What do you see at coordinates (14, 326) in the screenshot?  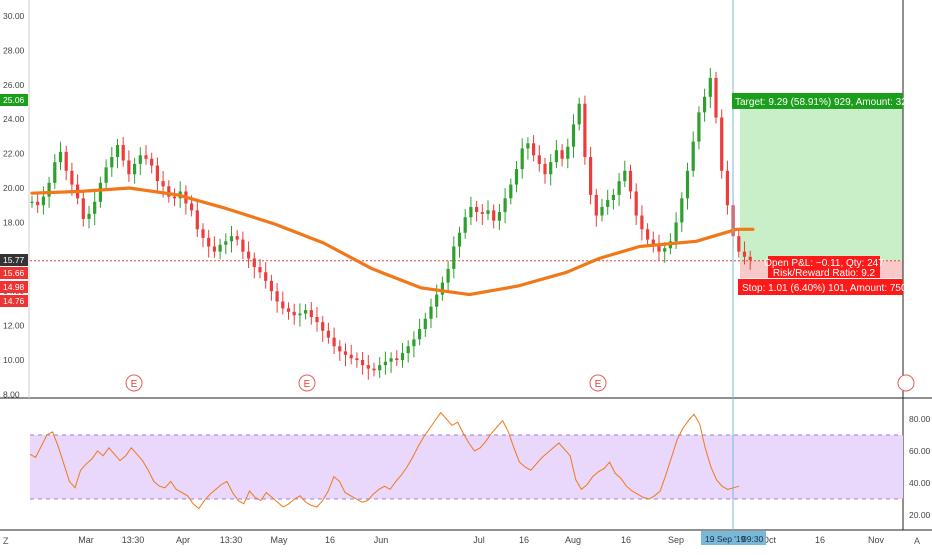 I see `price-tick-label: 12.00` at bounding box center [14, 326].